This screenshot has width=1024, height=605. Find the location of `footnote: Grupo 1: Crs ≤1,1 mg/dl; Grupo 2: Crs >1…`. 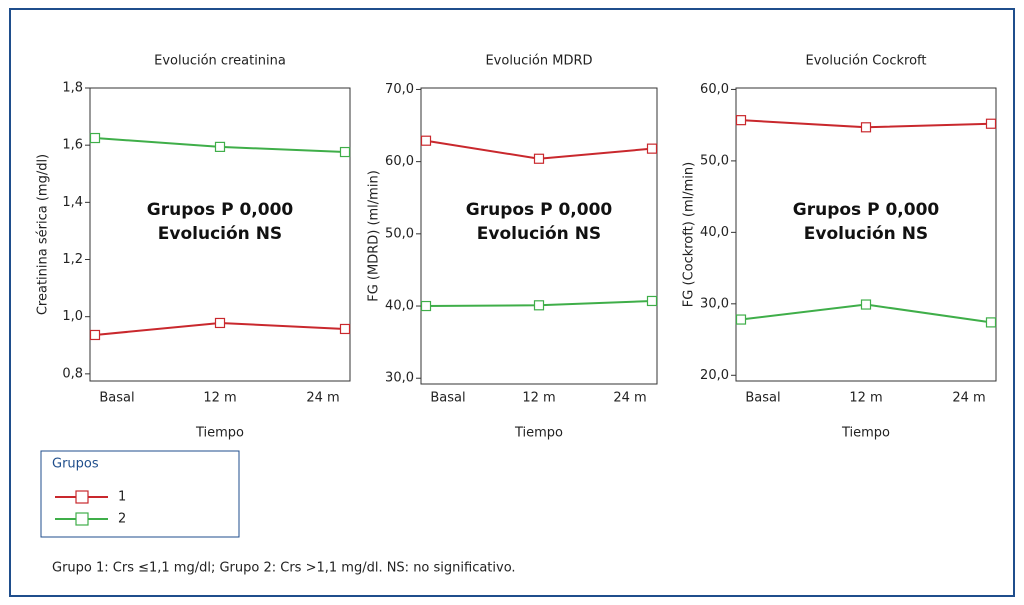

footnote: Grupo 1: Crs ≤1,1 mg/dl; Grupo 2: Crs >1… is located at coordinates (284, 568).